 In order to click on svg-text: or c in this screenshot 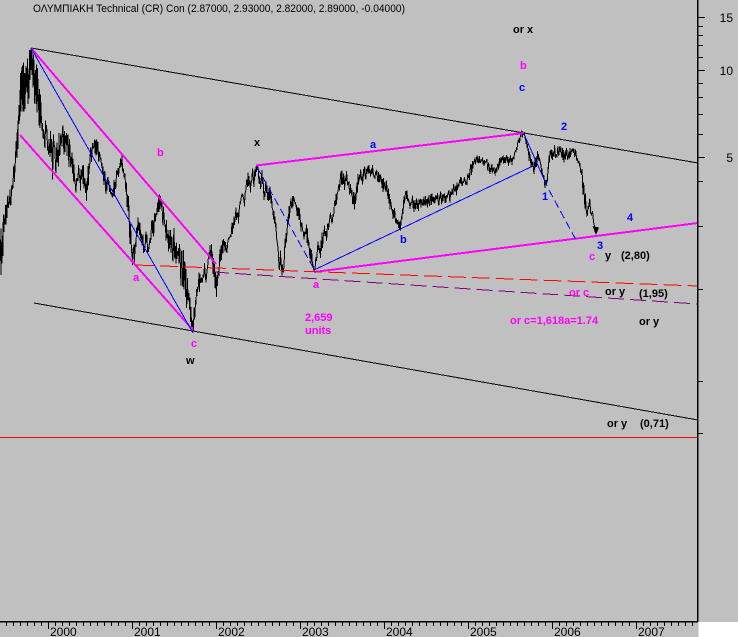, I will do `click(579, 293)`.